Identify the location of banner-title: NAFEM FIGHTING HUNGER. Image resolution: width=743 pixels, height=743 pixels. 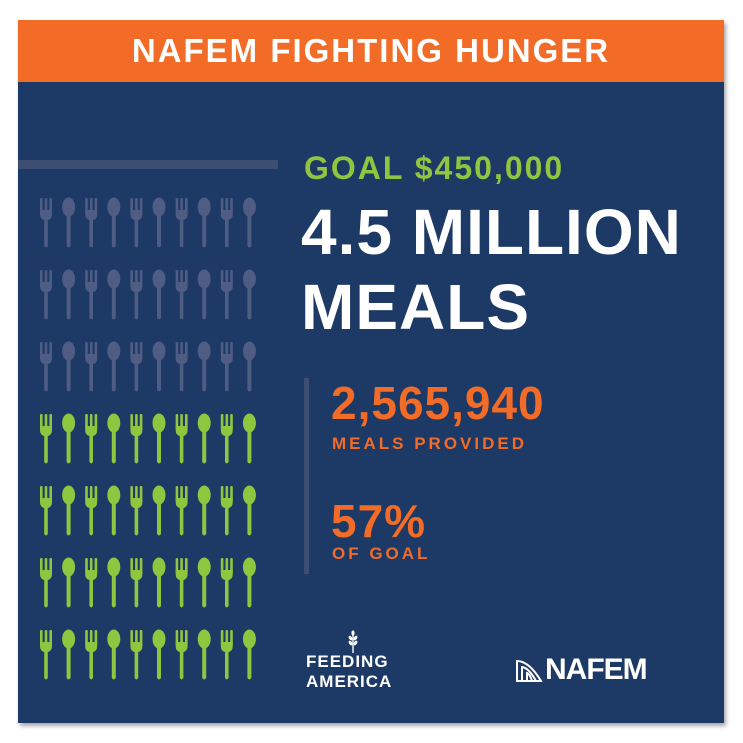
(371, 50).